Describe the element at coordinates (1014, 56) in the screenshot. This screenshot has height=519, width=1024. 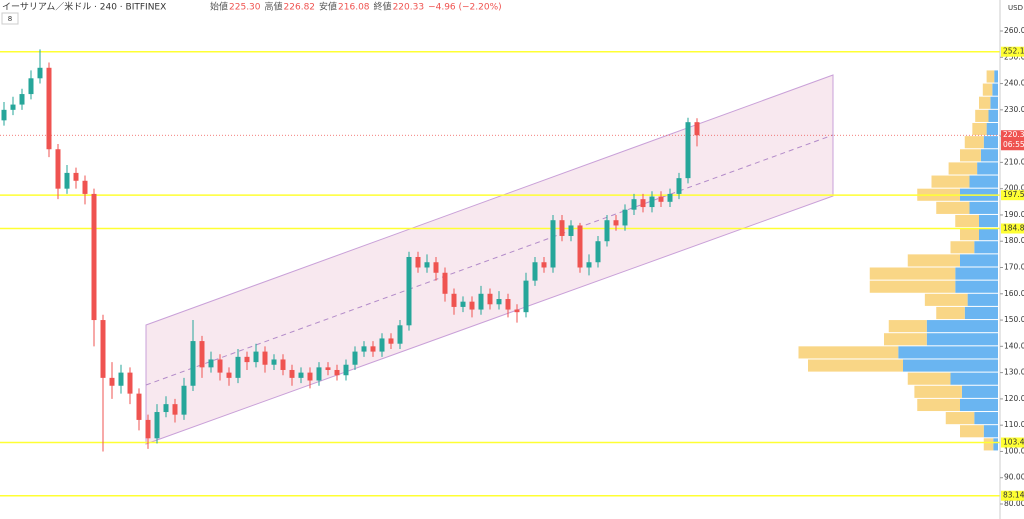
I see `y-tick-label: 250.00` at that location.